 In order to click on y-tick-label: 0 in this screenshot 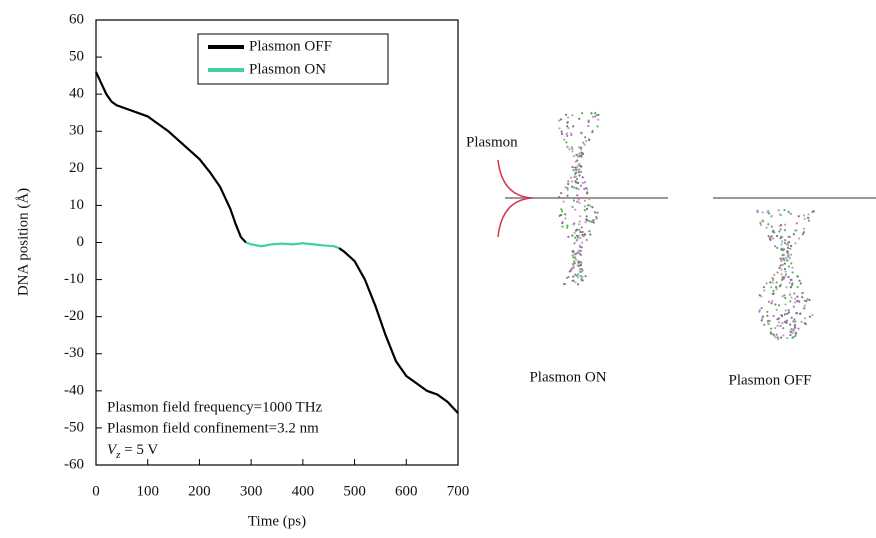, I will do `click(81, 242)`.